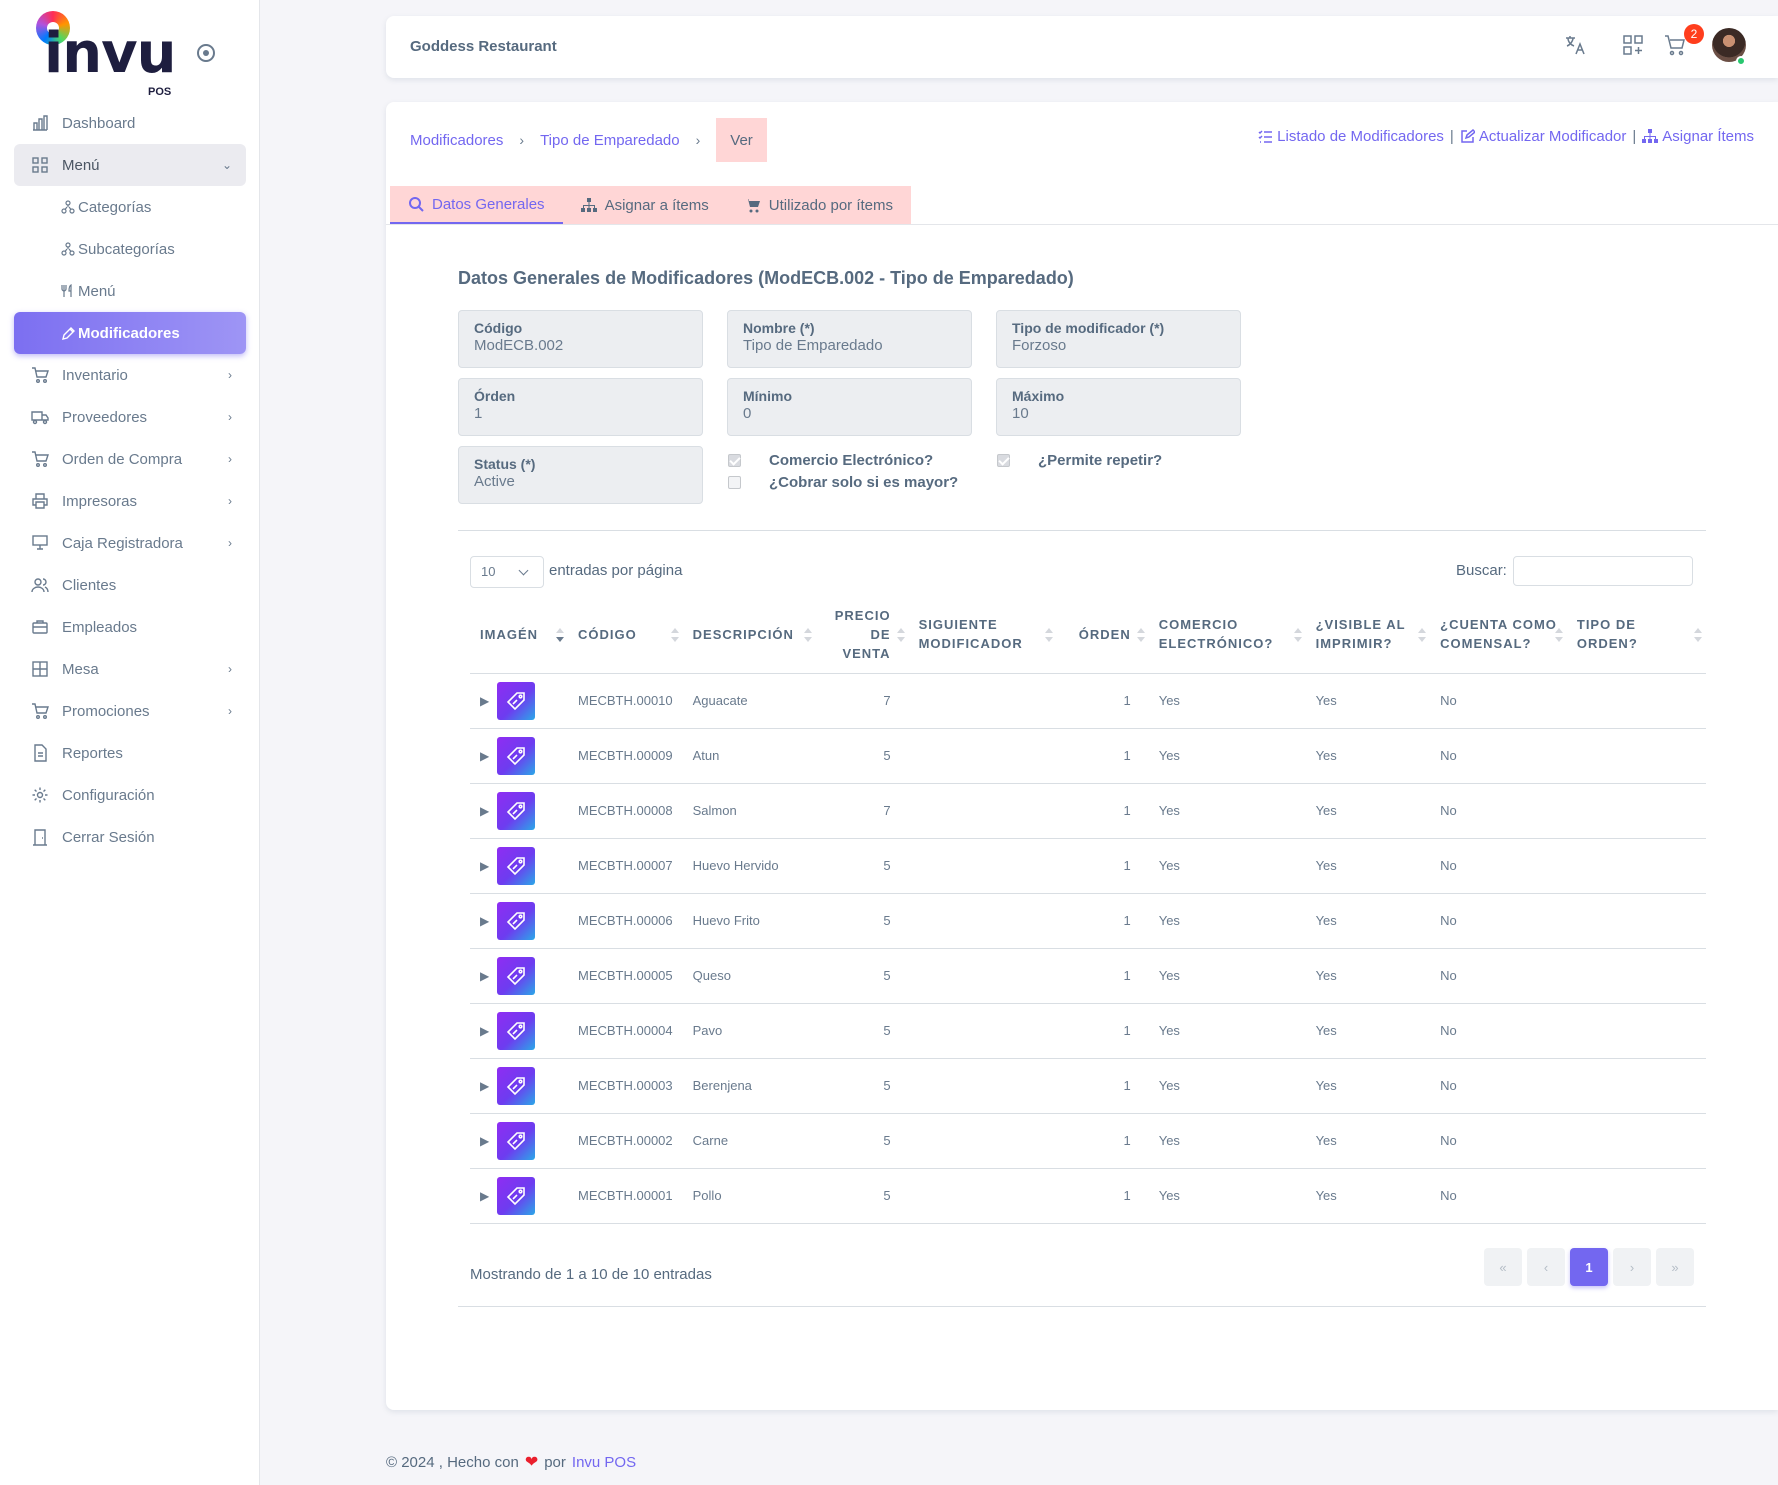 This screenshot has width=1778, height=1485. I want to click on table-row: ▶ MECBTH.00003 Berenjena 5 1 Yes Yes No, so click(1088, 1086).